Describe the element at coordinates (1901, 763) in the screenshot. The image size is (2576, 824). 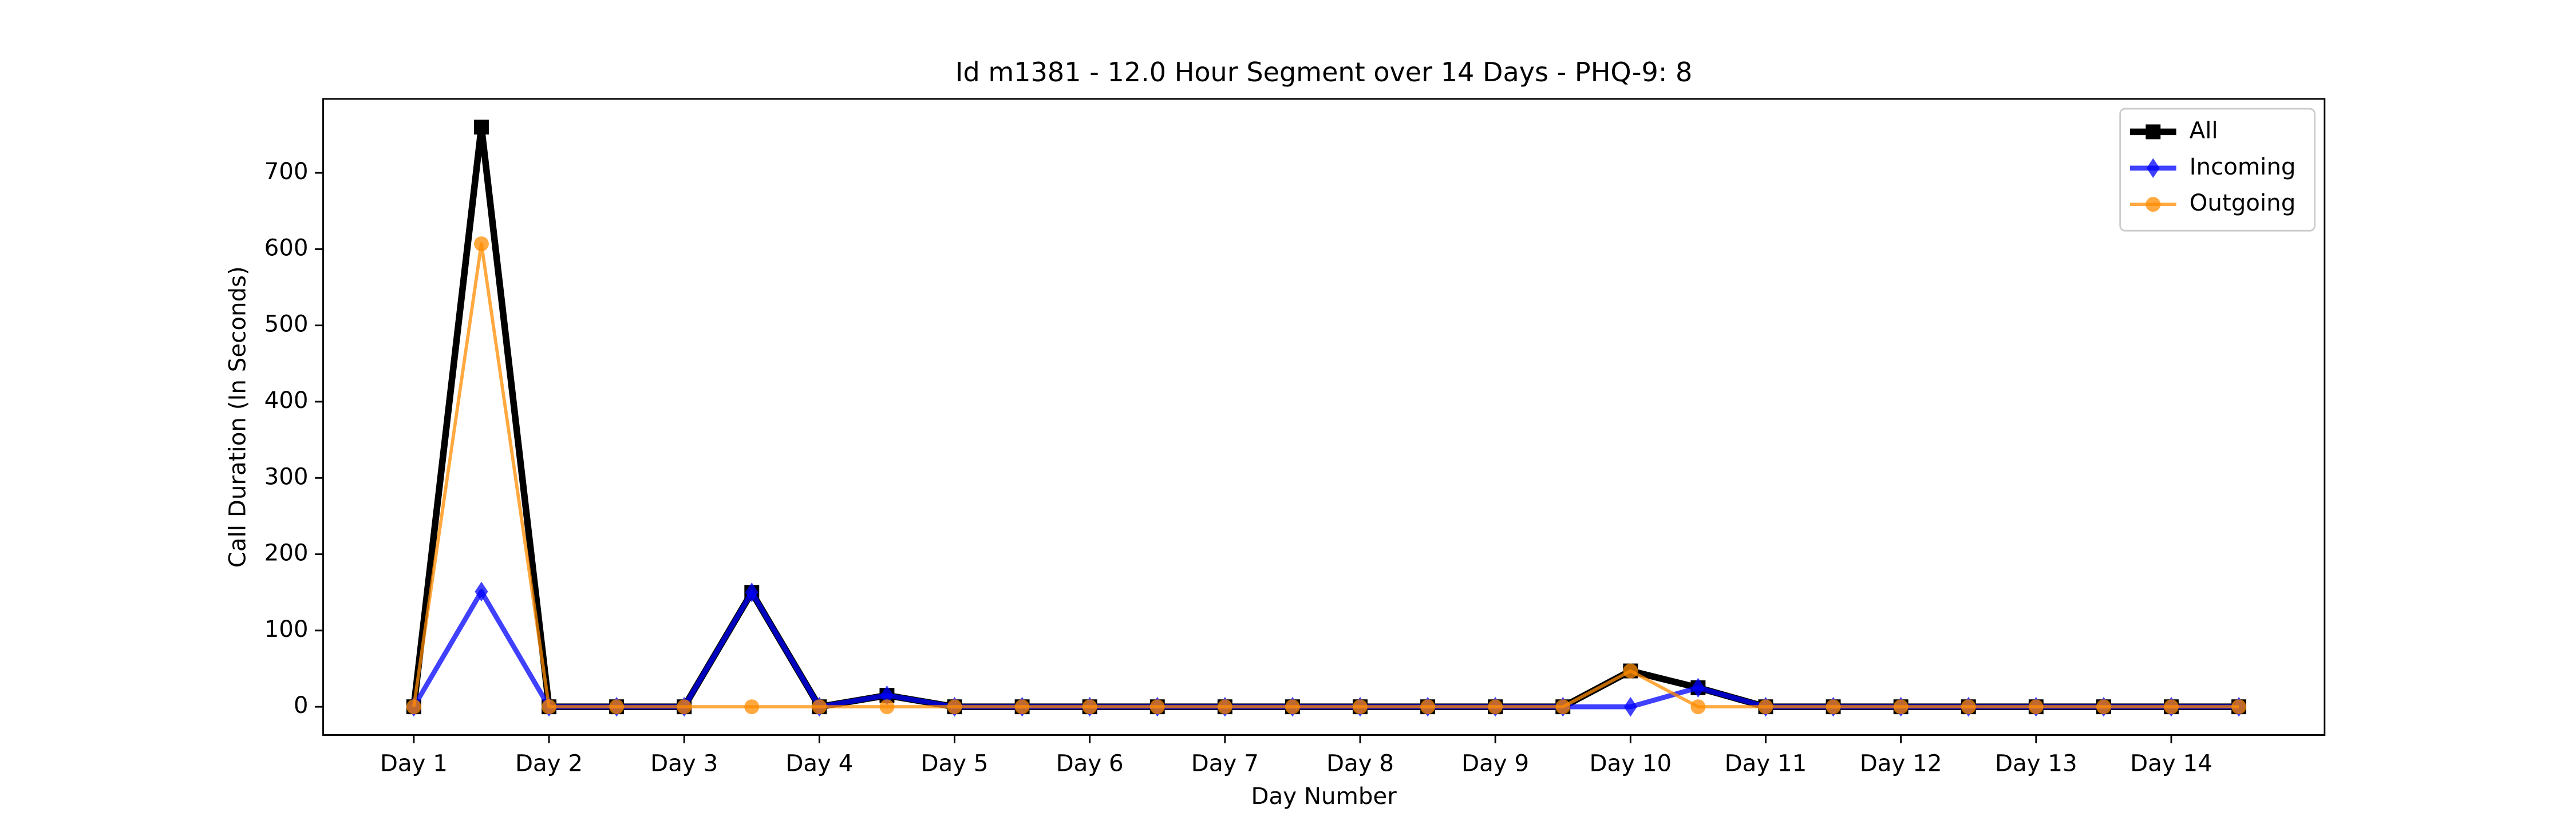
I see `x-tick-label: Day 12` at that location.